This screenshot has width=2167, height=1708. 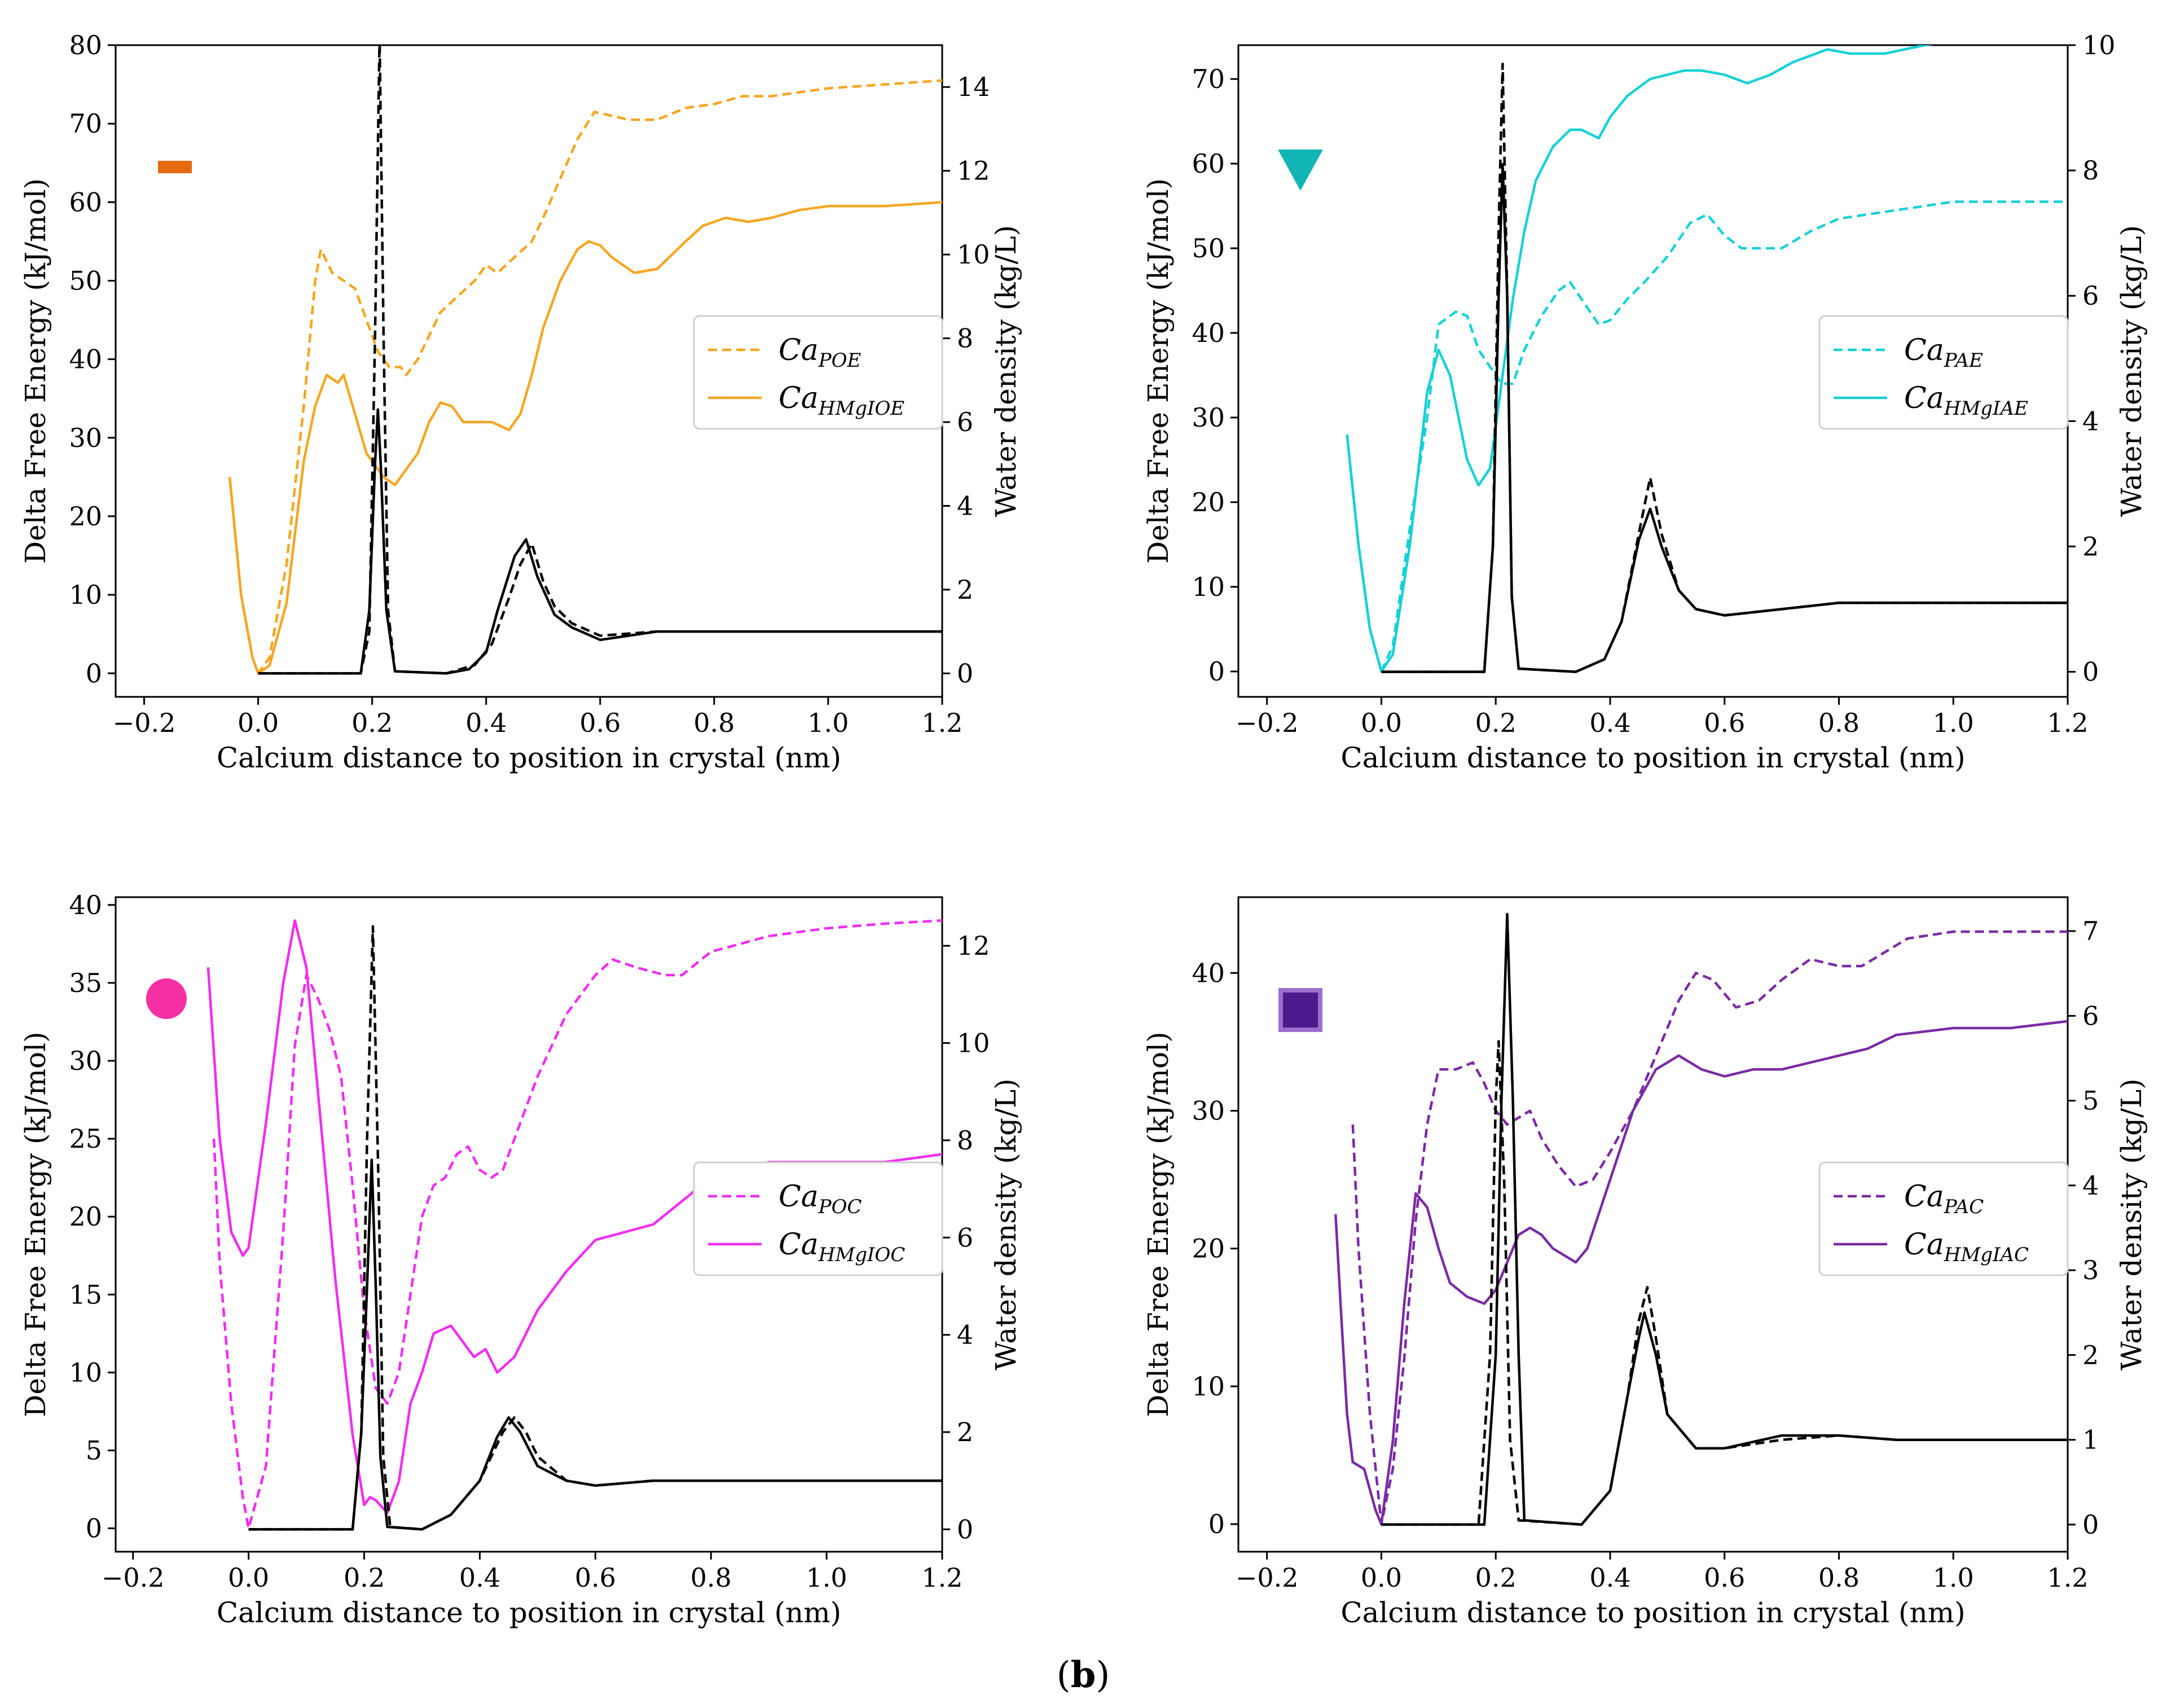 I want to click on marker-circle-icon, so click(x=166, y=998).